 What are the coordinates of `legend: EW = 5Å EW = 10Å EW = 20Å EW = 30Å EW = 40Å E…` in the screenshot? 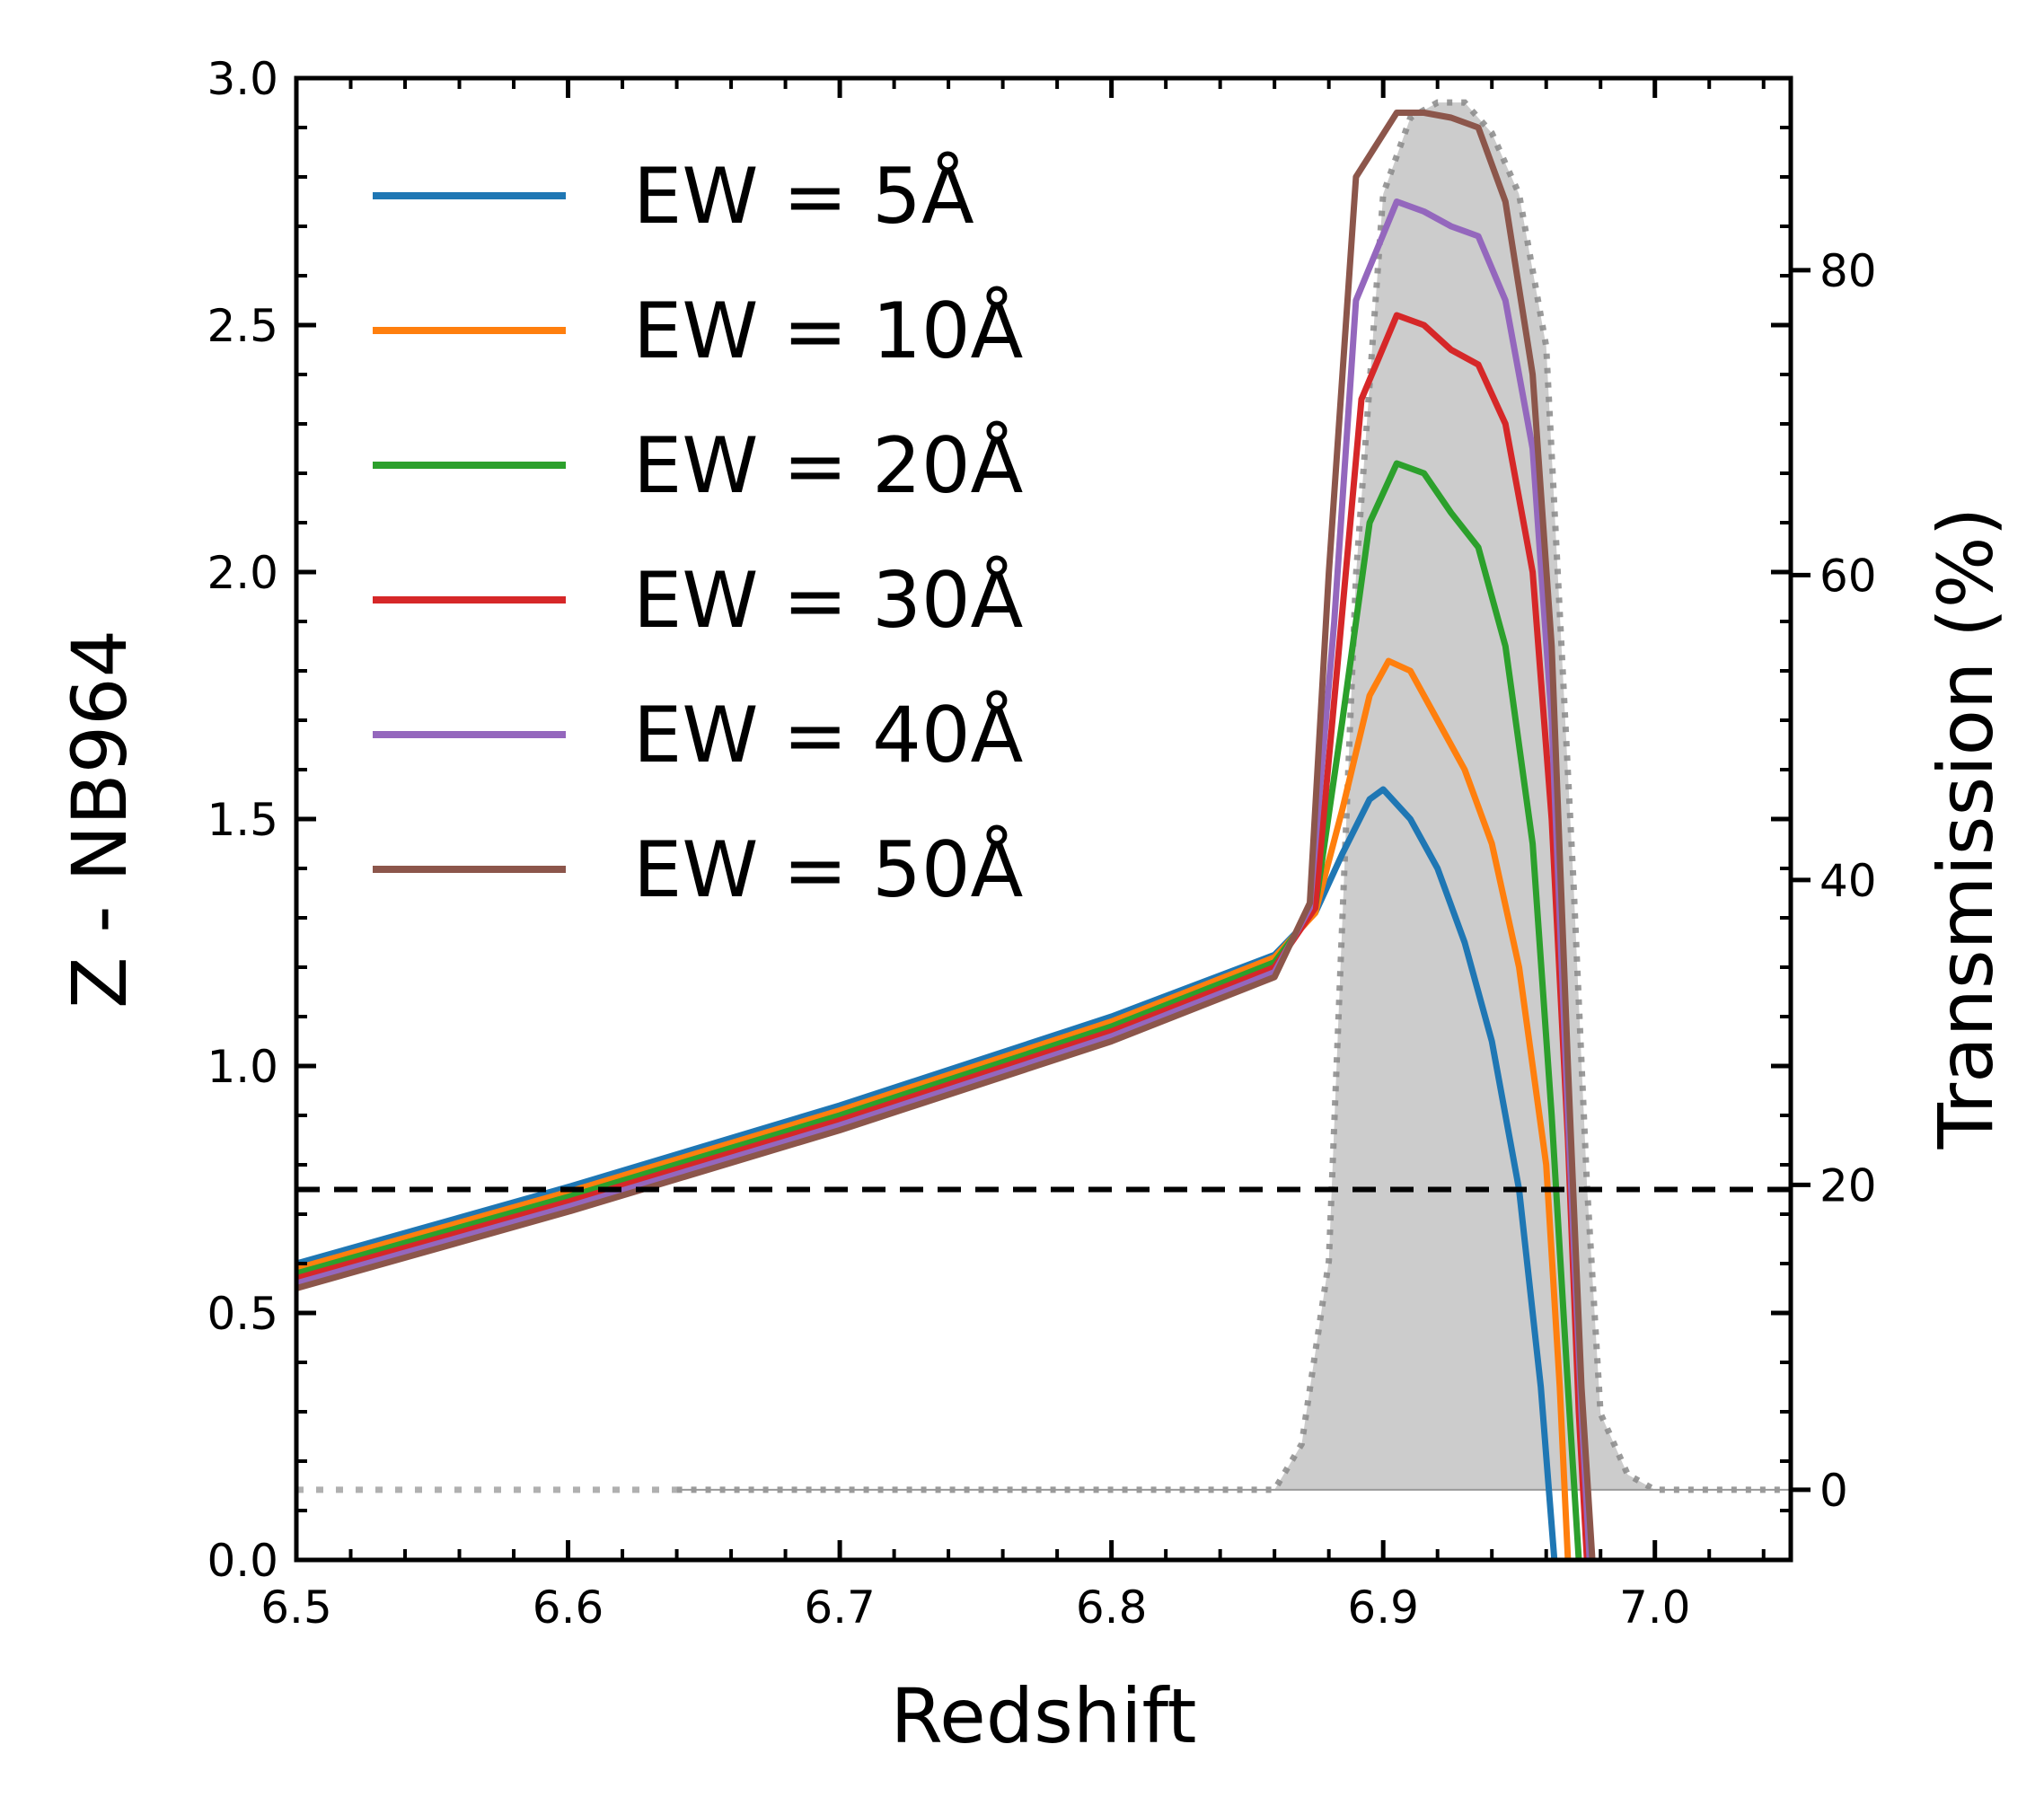 It's located at (699, 533).